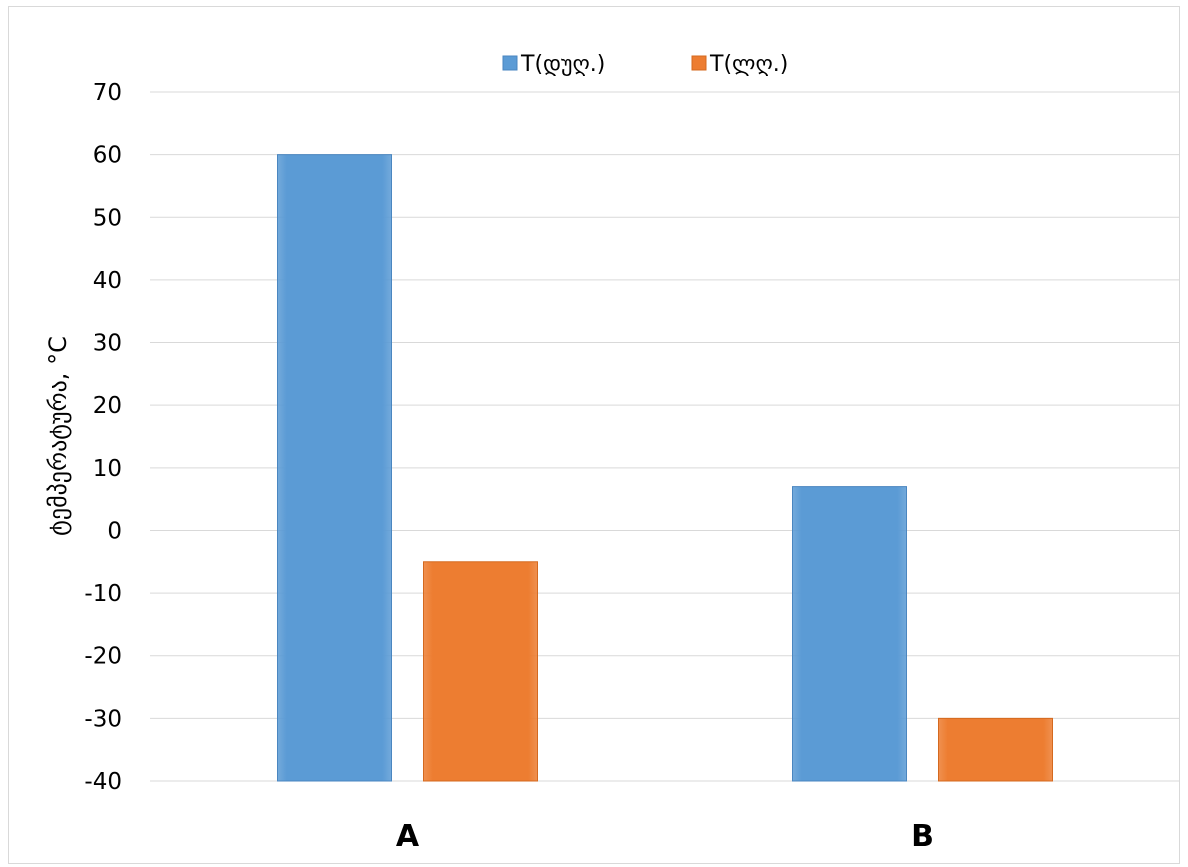 Image resolution: width=1188 pixels, height=867 pixels. Describe the element at coordinates (748, 64) in the screenshot. I see `legend-label: T(ლღ.)` at that location.